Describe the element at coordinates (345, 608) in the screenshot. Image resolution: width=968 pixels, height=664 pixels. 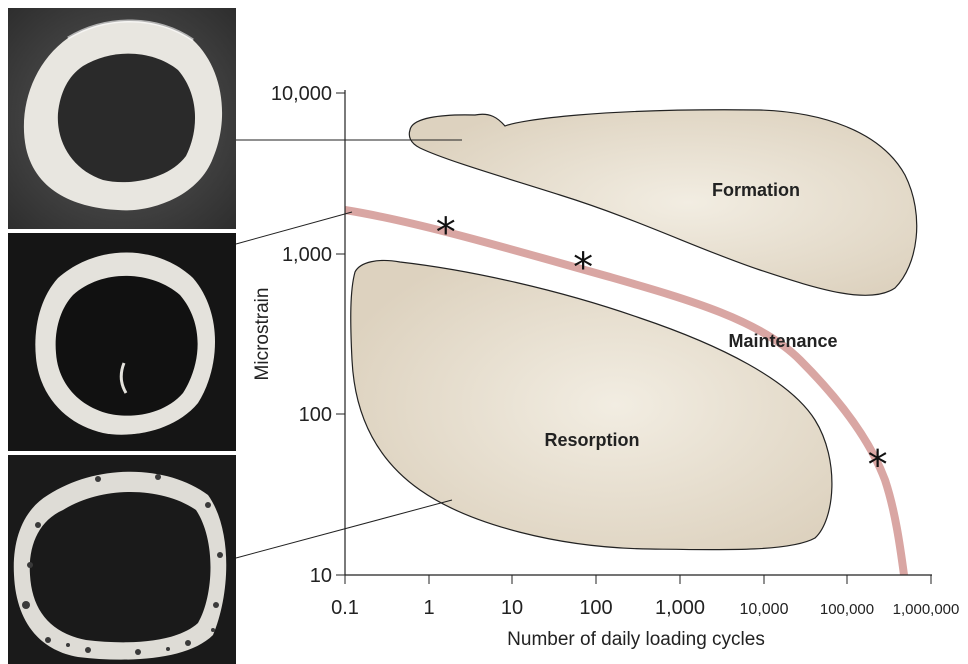
I see `x-tick-label-0.1: 0.1` at that location.